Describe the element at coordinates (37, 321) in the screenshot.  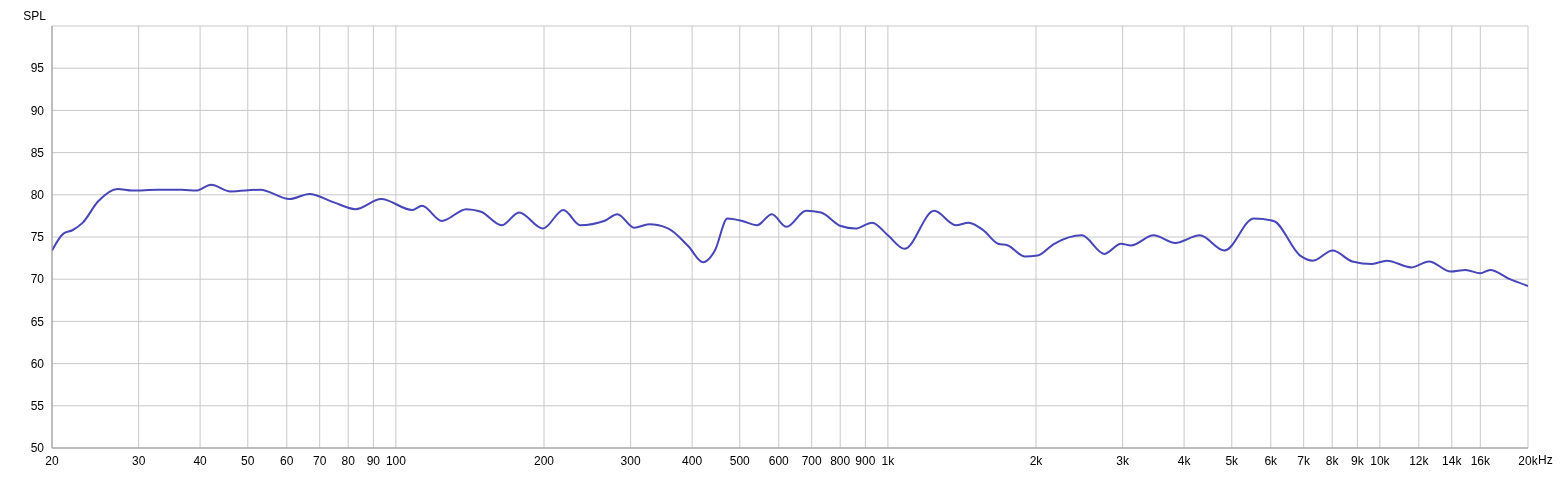
I see `y-tick-label: 65` at that location.